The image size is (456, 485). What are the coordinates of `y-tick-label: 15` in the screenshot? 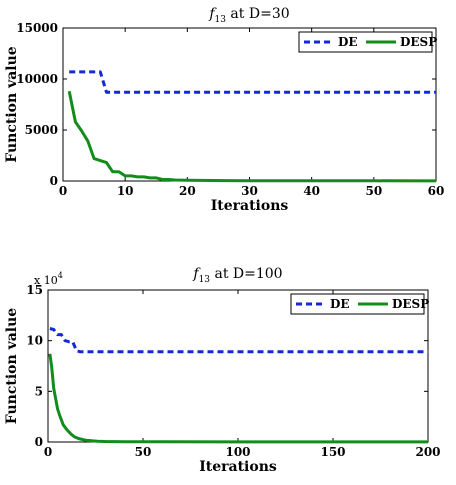 It's located at (34, 290).